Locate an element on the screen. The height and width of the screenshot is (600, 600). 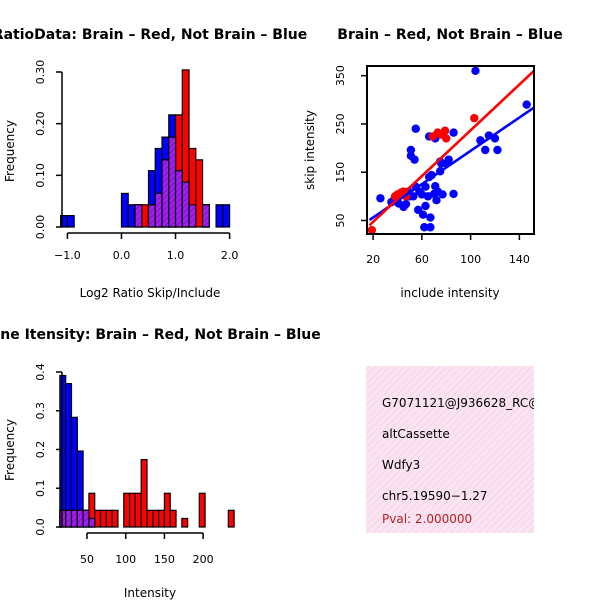
intensity-scatter-title: Brain – Red, Not Brain – Blue is located at coordinates (449, 35).